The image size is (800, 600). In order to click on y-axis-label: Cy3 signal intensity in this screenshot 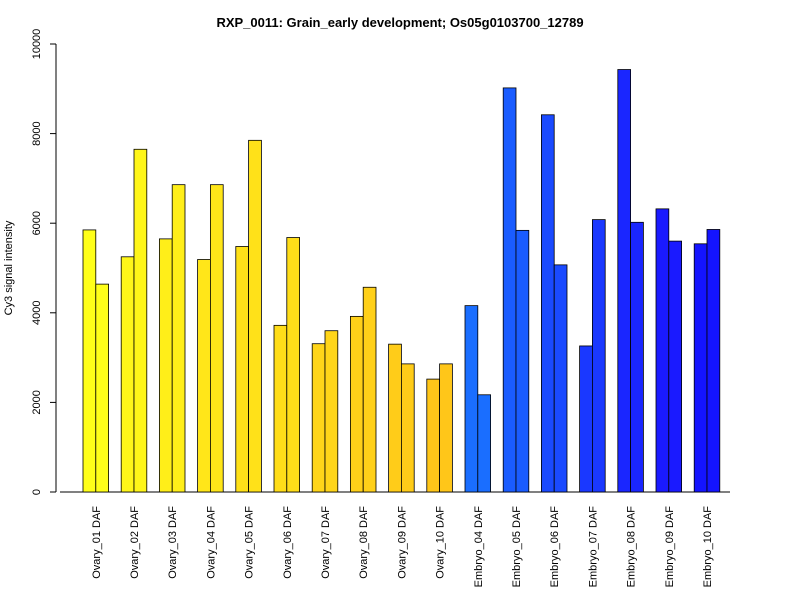, I will do `click(9, 267)`.